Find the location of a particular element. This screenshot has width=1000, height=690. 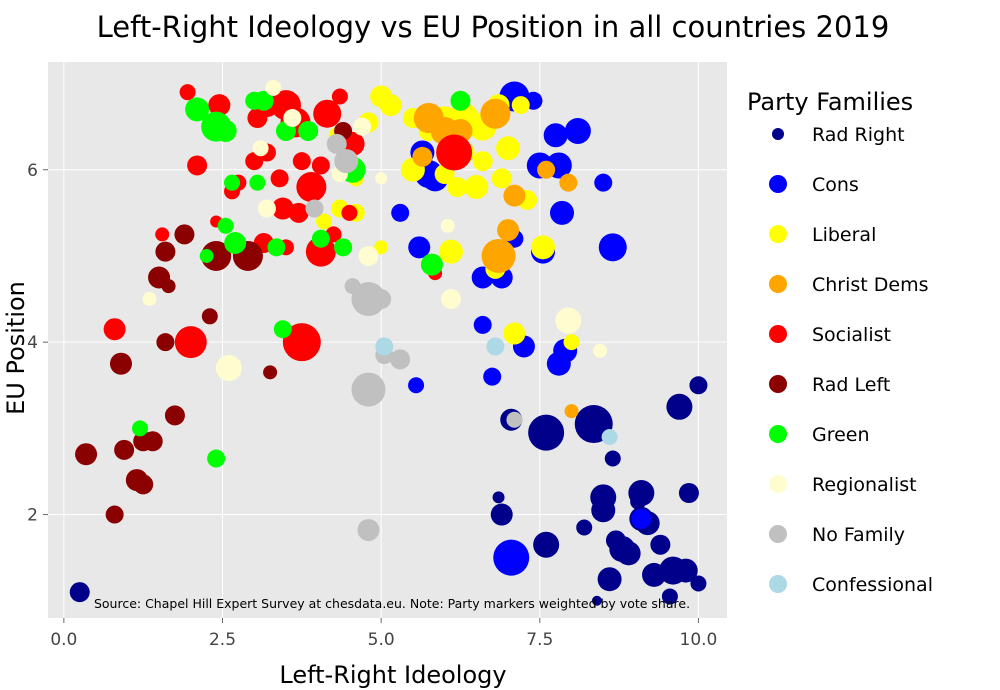

legend-marker-cons is located at coordinates (778, 184).